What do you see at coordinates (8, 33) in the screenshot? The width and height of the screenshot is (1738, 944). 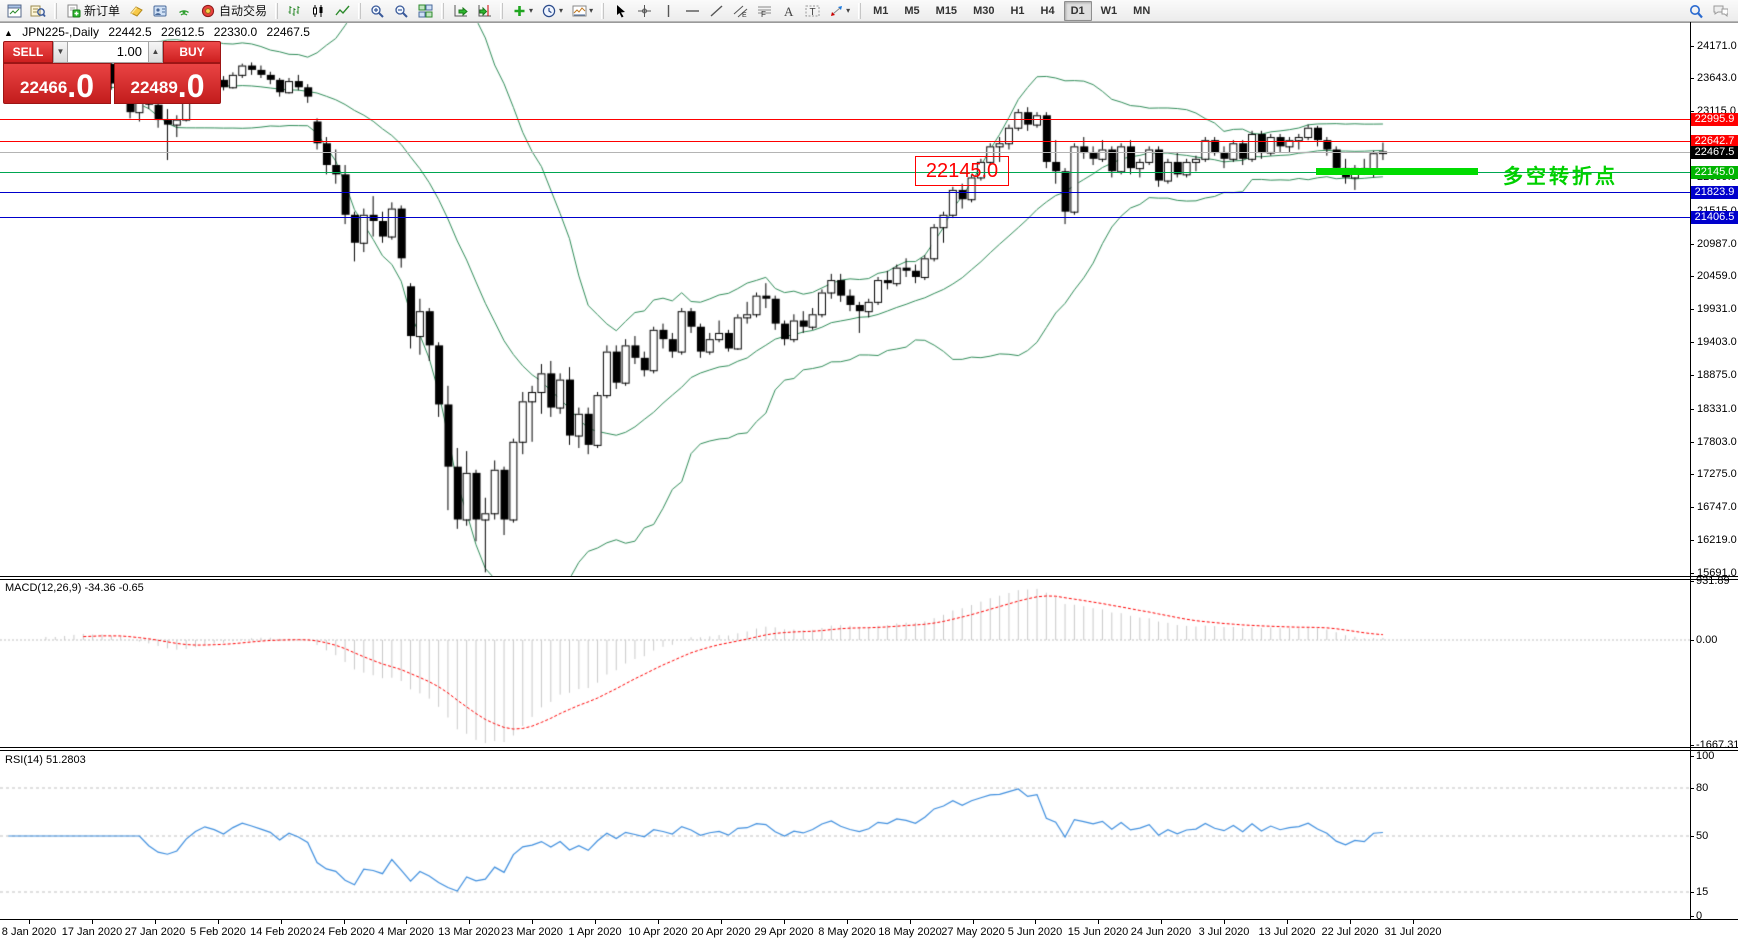 I see `one-click-collapse-icon: ▲` at bounding box center [8, 33].